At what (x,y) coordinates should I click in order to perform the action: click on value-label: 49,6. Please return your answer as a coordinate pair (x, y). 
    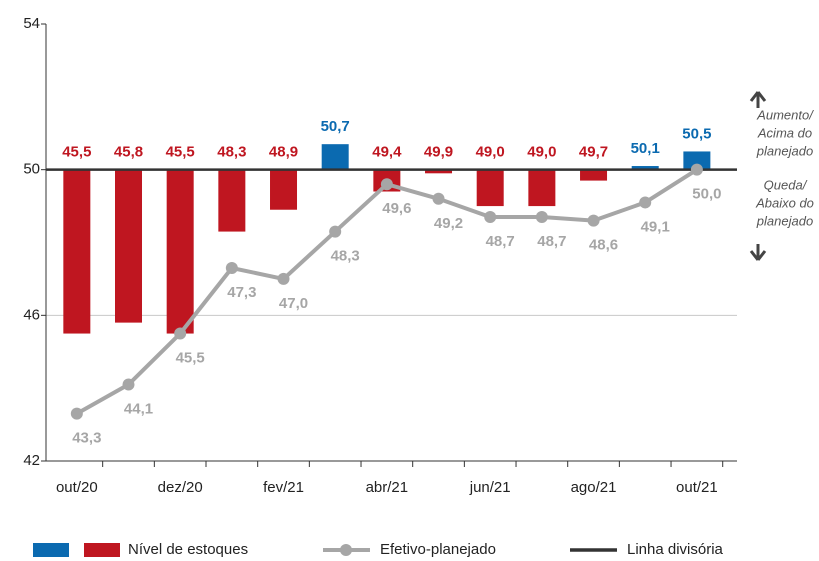
    Looking at the image, I should click on (396, 208).